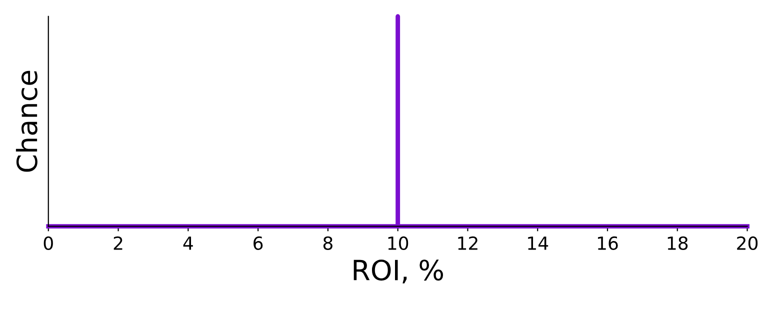  Describe the element at coordinates (678, 243) in the screenshot. I see `x-tick-label: 18` at that location.